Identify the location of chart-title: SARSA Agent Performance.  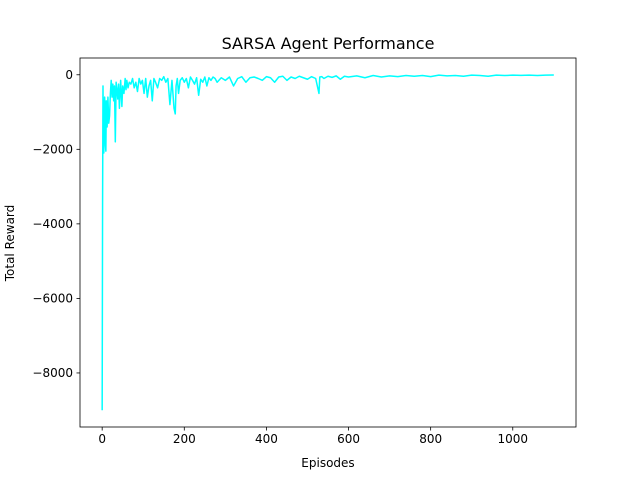
(328, 43).